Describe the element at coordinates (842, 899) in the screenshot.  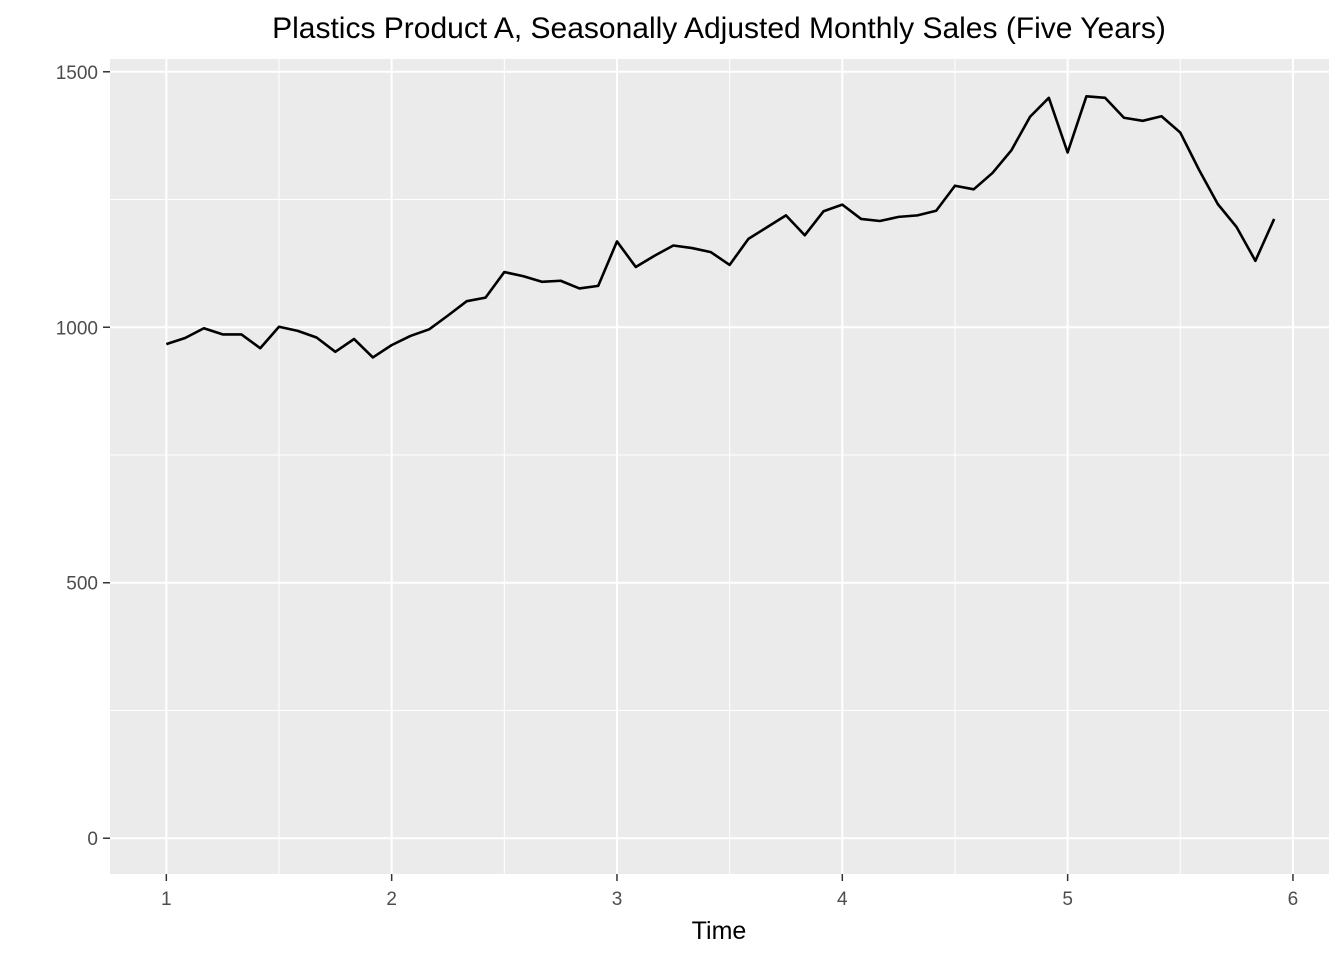
I see `x-tick-label: 4` at that location.